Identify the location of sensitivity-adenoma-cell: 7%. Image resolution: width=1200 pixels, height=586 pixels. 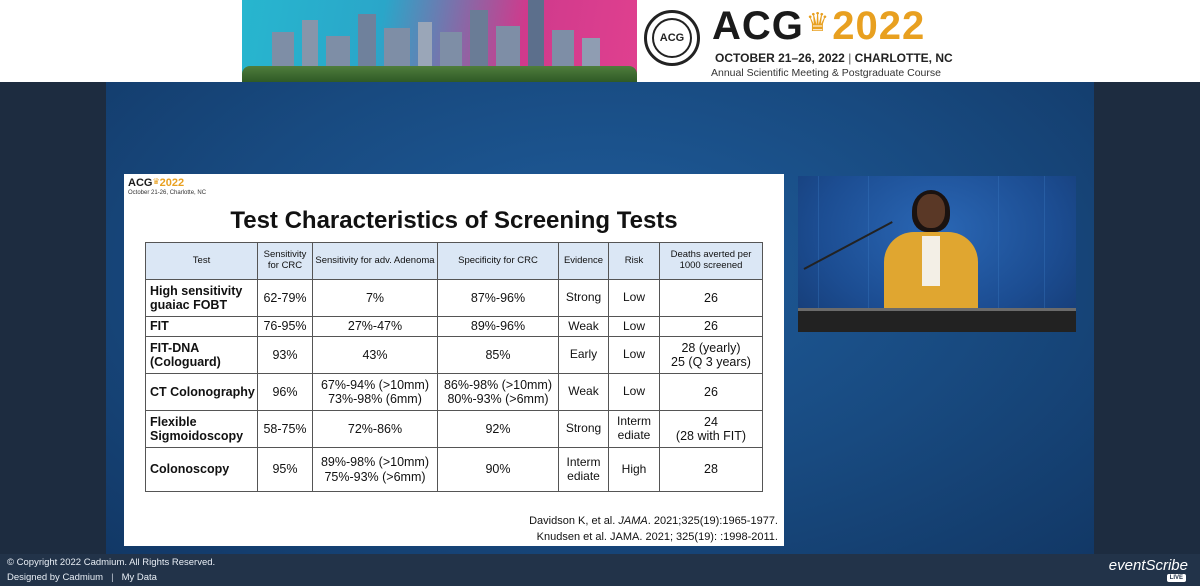
(375, 298).